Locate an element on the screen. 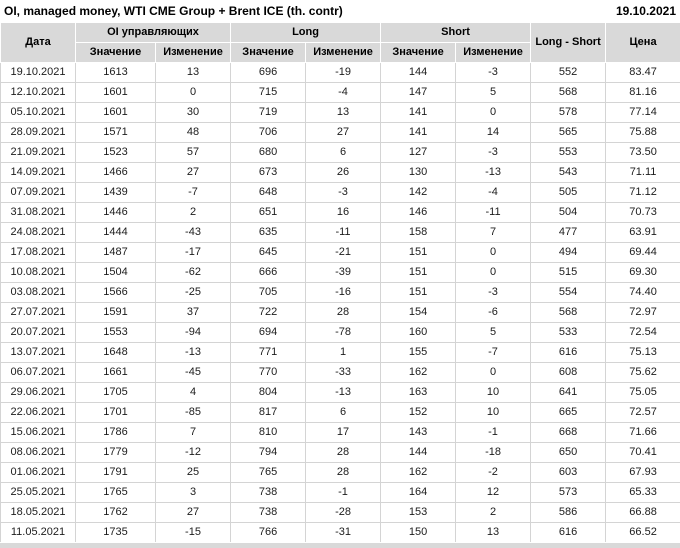 Image resolution: width=680 pixels, height=548 pixels. oi-value-cell: 1735 is located at coordinates (115, 532).